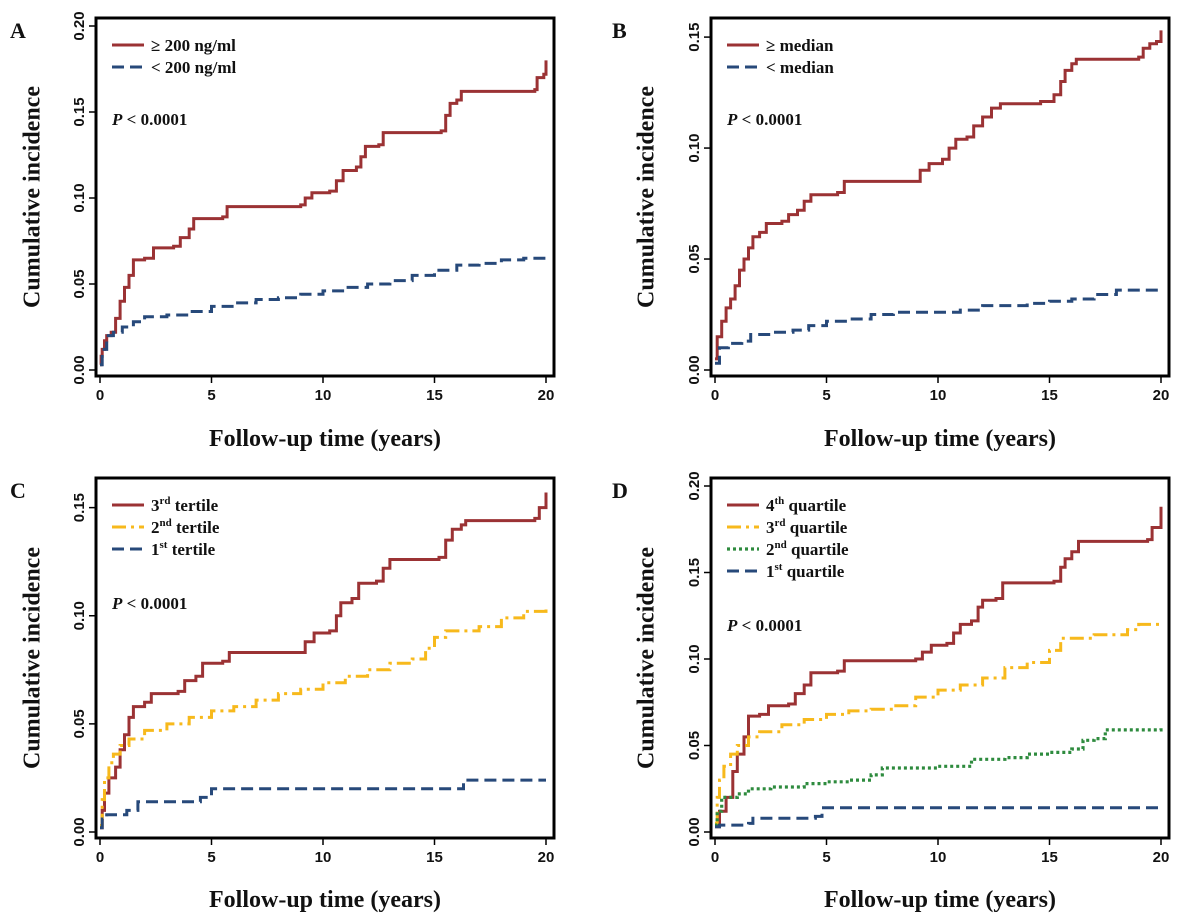 The width and height of the screenshot is (1181, 918). What do you see at coordinates (211, 857) in the screenshot?
I see `x-tick-label-c-1: 5` at bounding box center [211, 857].